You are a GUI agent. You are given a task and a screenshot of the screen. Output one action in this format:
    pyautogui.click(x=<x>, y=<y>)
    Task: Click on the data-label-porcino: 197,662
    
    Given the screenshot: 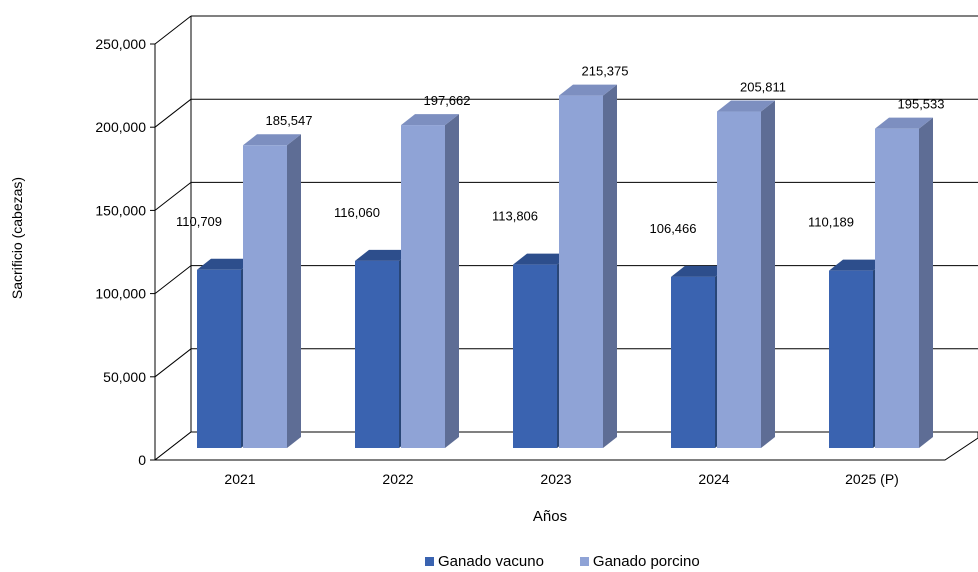 What is the action you would take?
    pyautogui.click(x=447, y=100)
    